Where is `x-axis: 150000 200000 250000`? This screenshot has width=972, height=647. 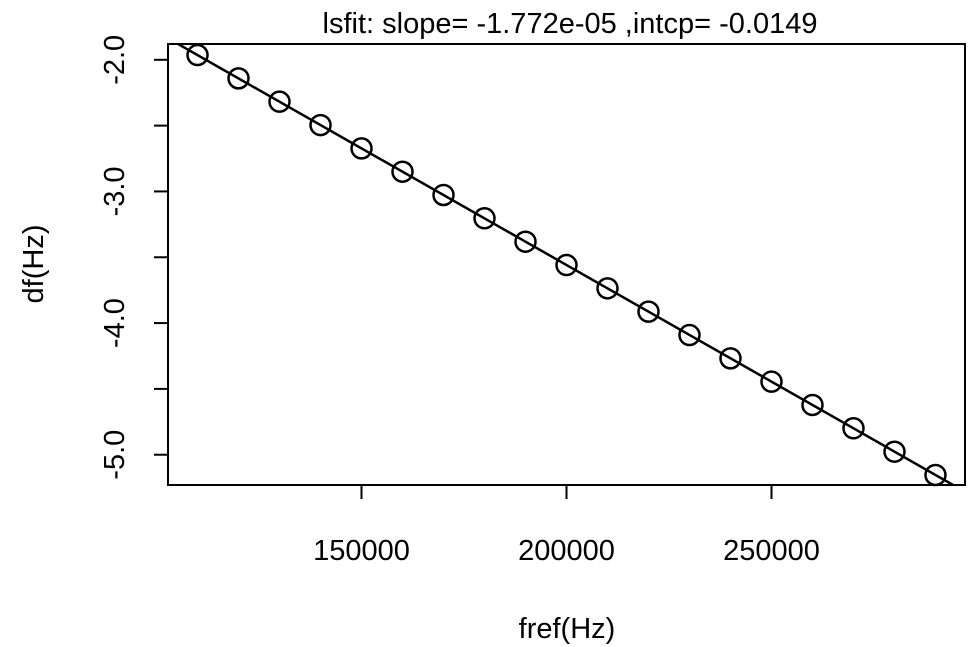 x-axis: 150000 200000 250000 is located at coordinates (566, 526).